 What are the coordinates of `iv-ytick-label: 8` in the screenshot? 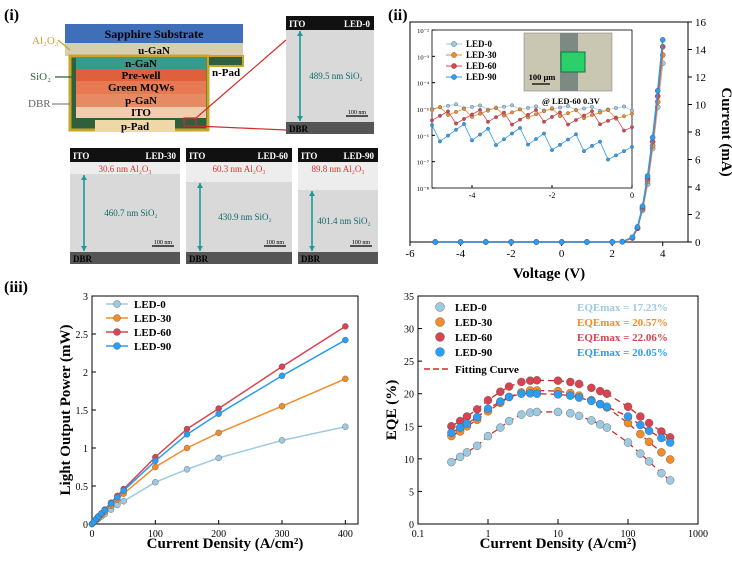 It's located at (698, 133).